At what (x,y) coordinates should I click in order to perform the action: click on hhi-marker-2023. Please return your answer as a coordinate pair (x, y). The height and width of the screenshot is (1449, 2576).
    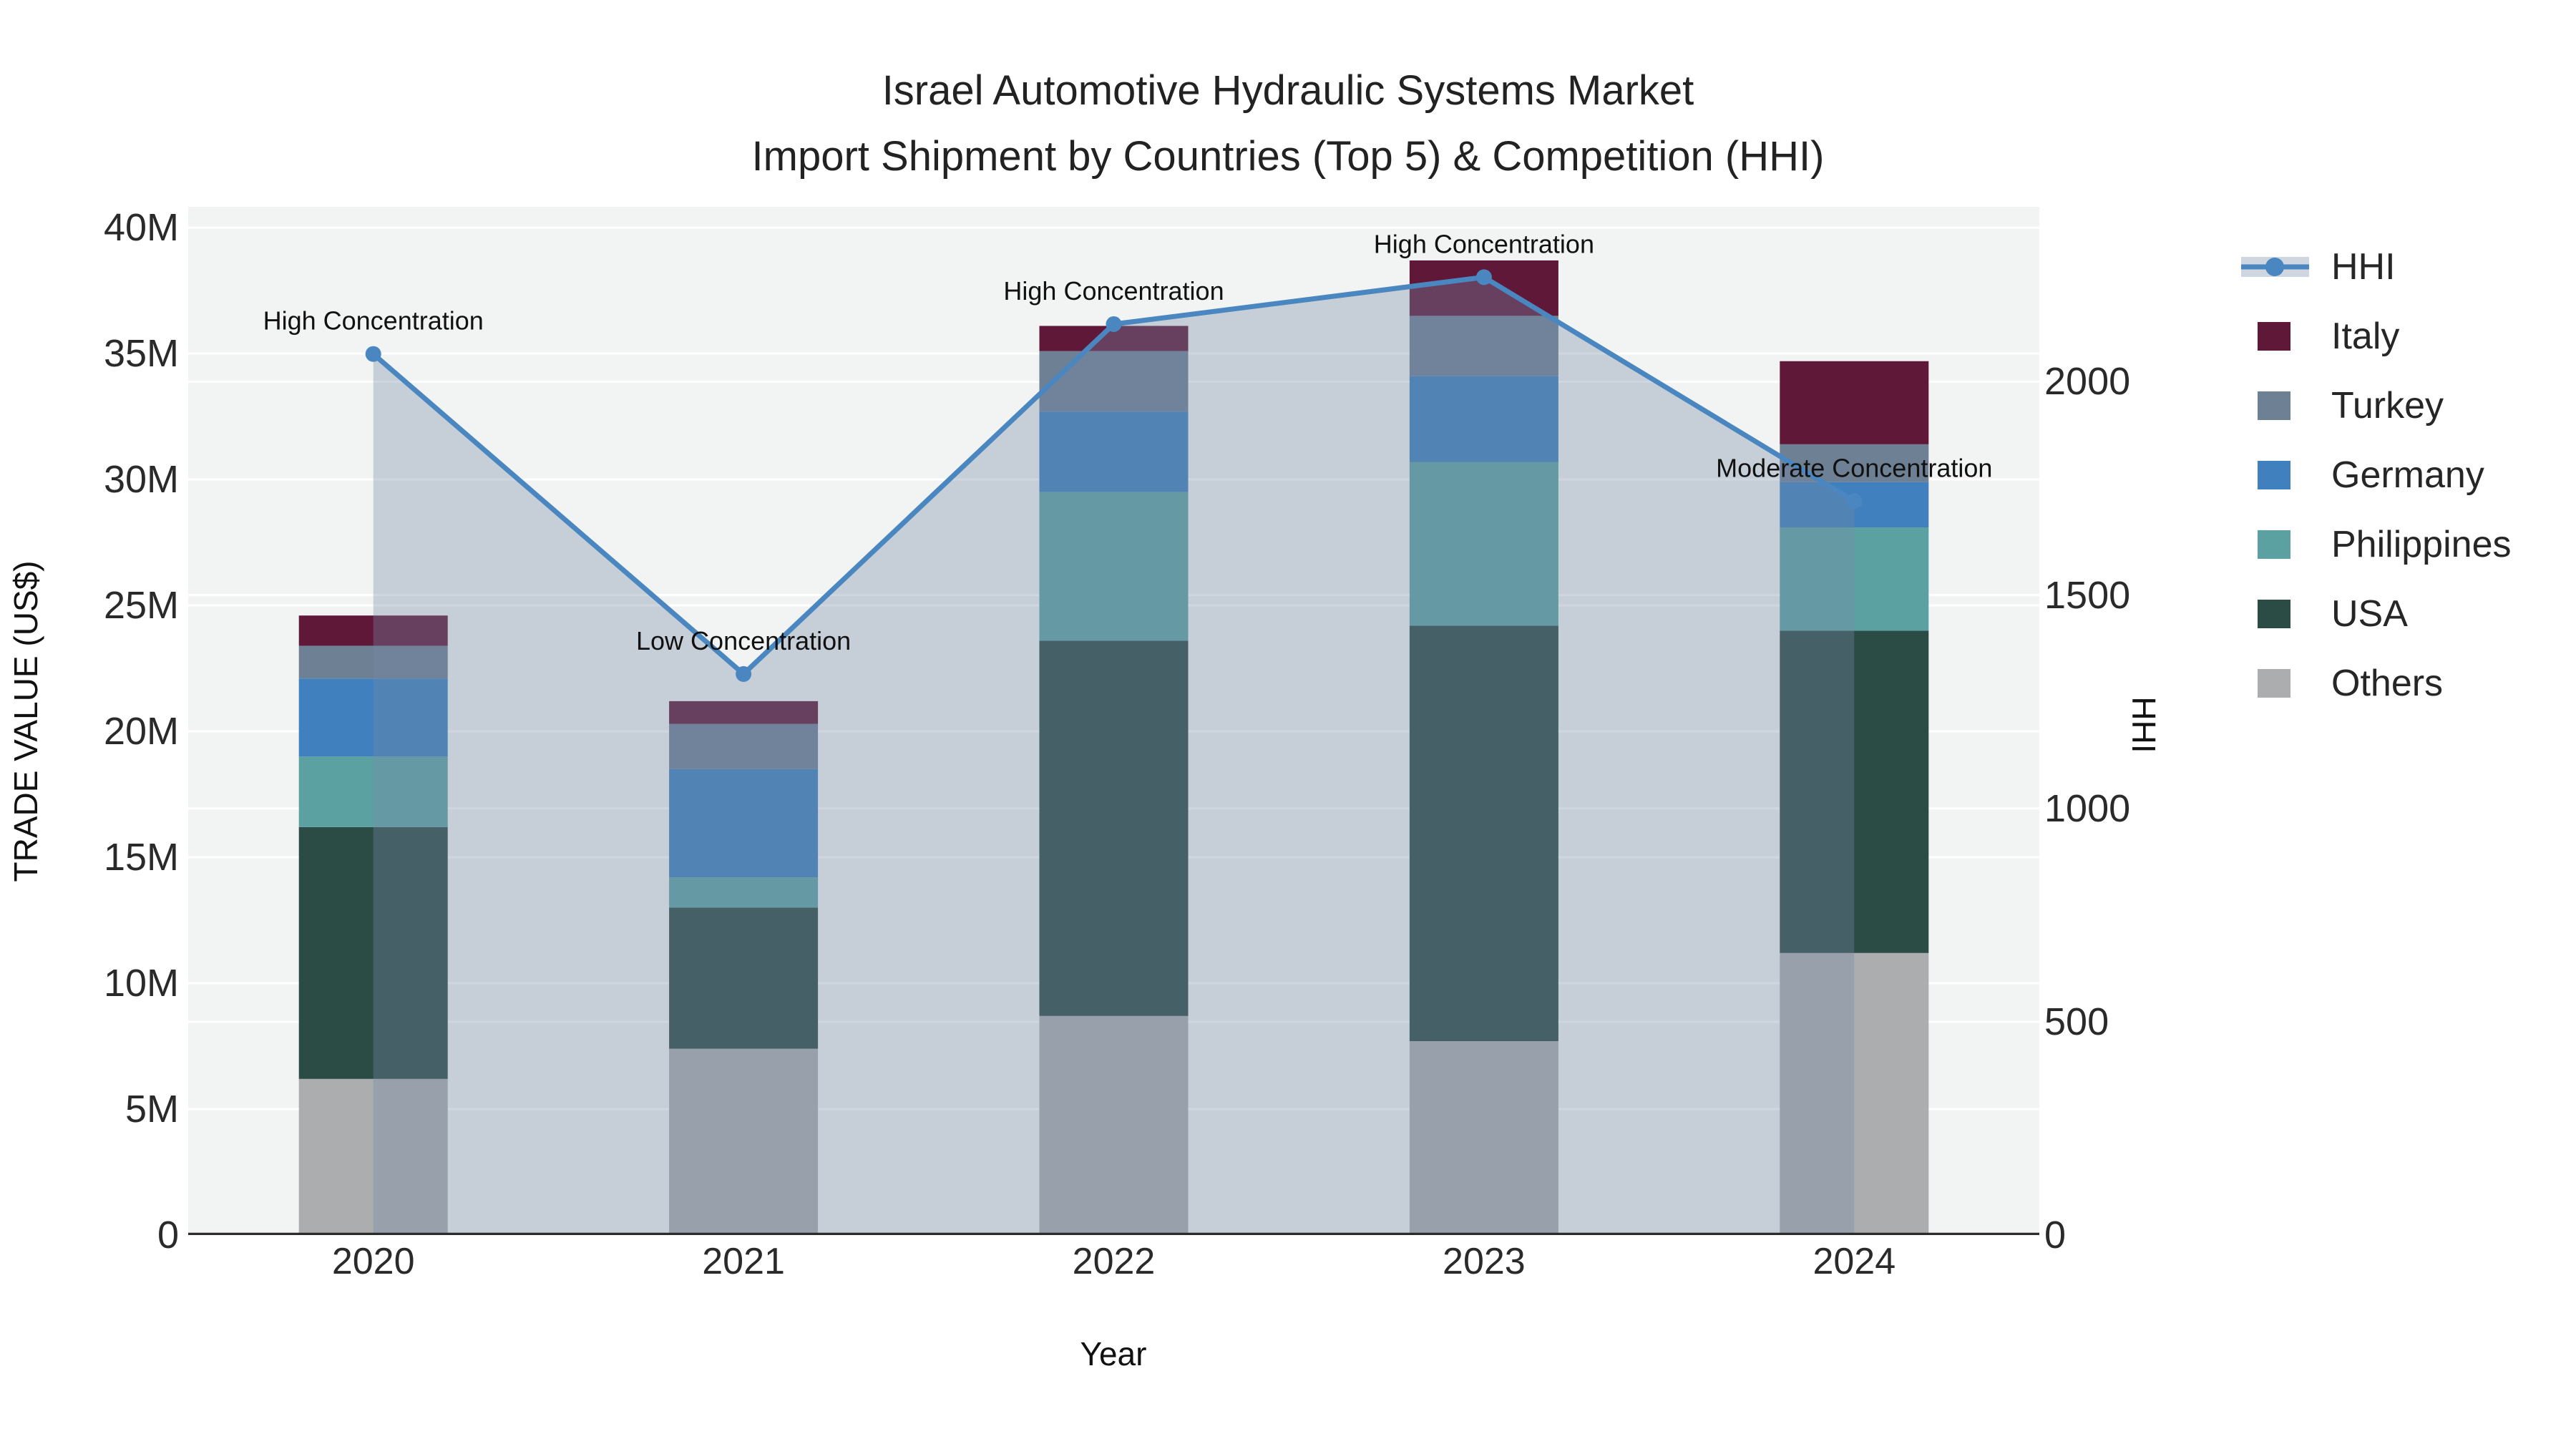
    Looking at the image, I should click on (1483, 277).